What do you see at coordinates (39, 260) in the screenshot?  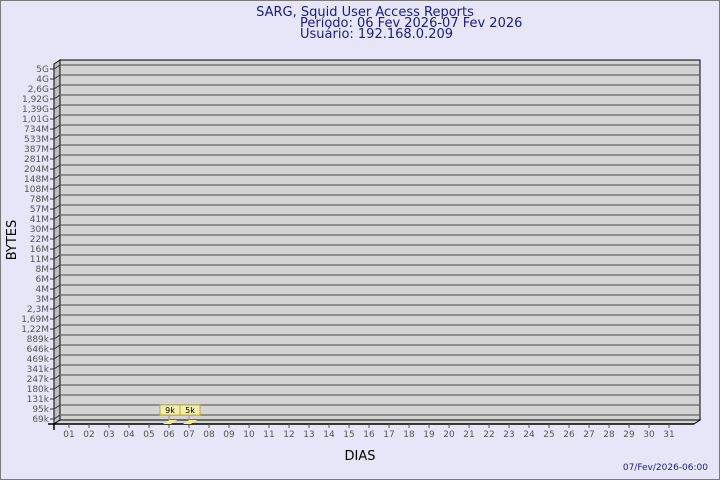 I see `y-tick-label: 11M` at bounding box center [39, 260].